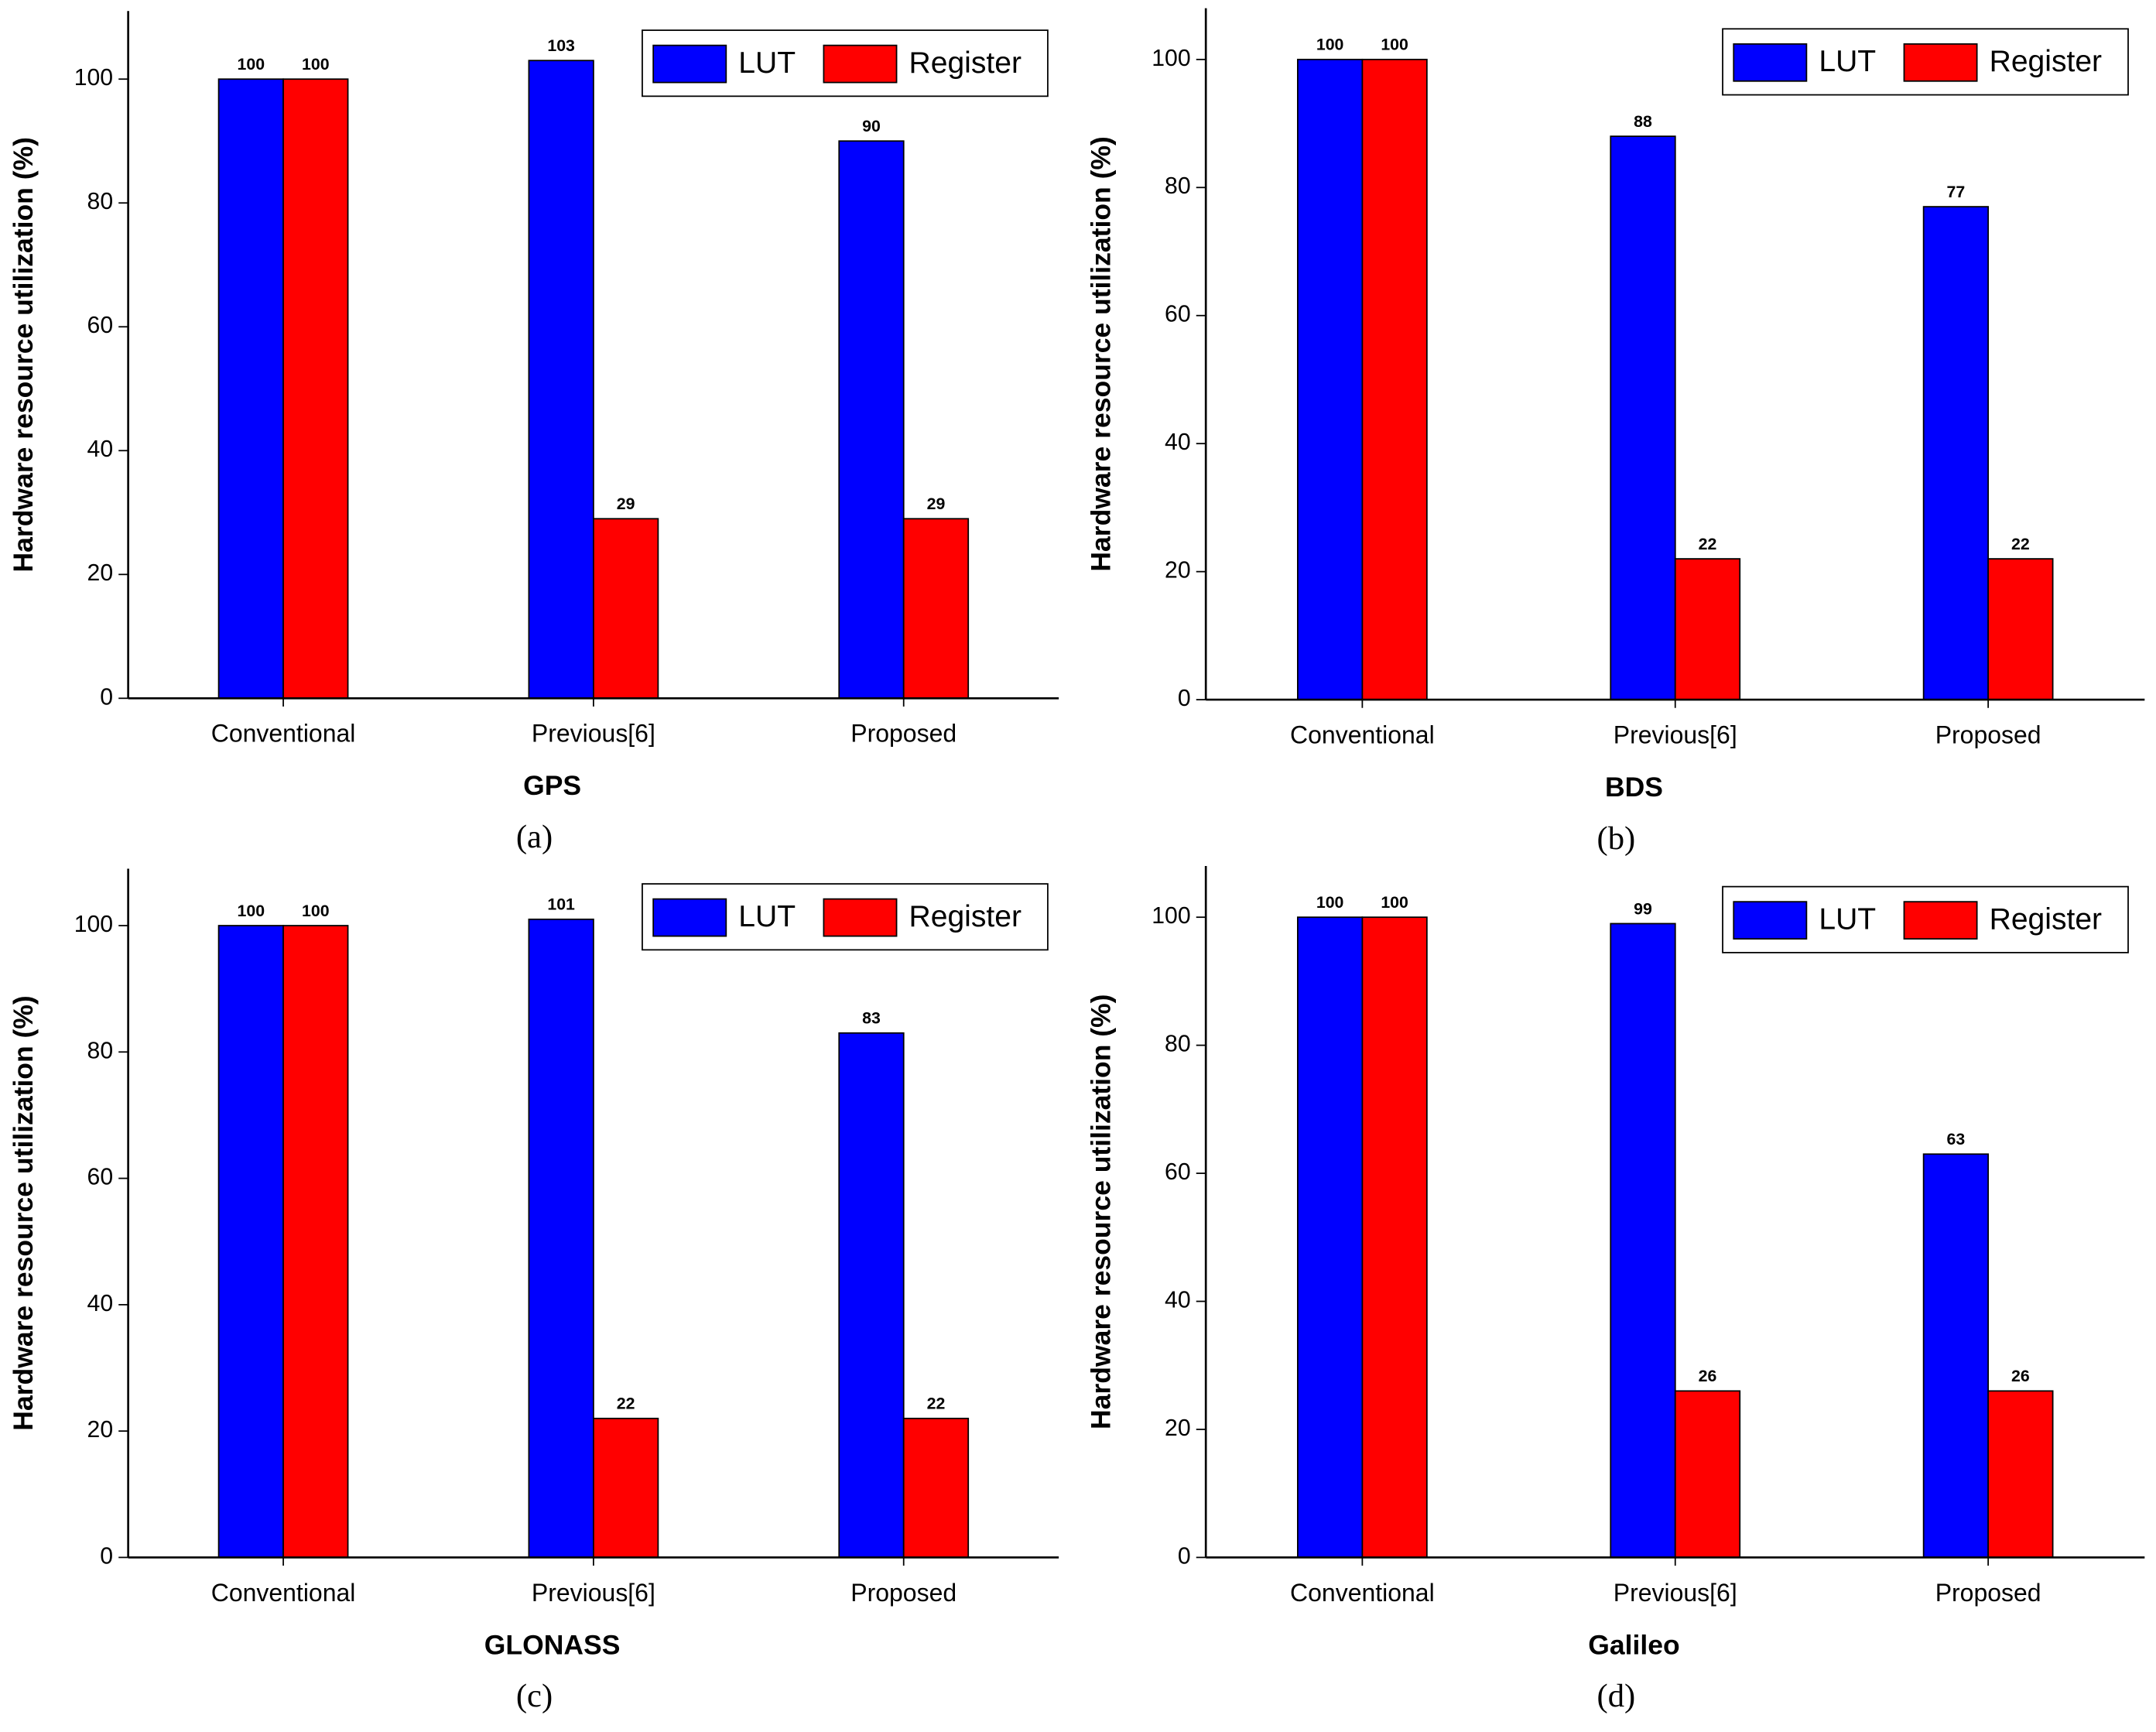 This screenshot has height=1732, width=2156. I want to click on value-label: 83, so click(871, 1019).